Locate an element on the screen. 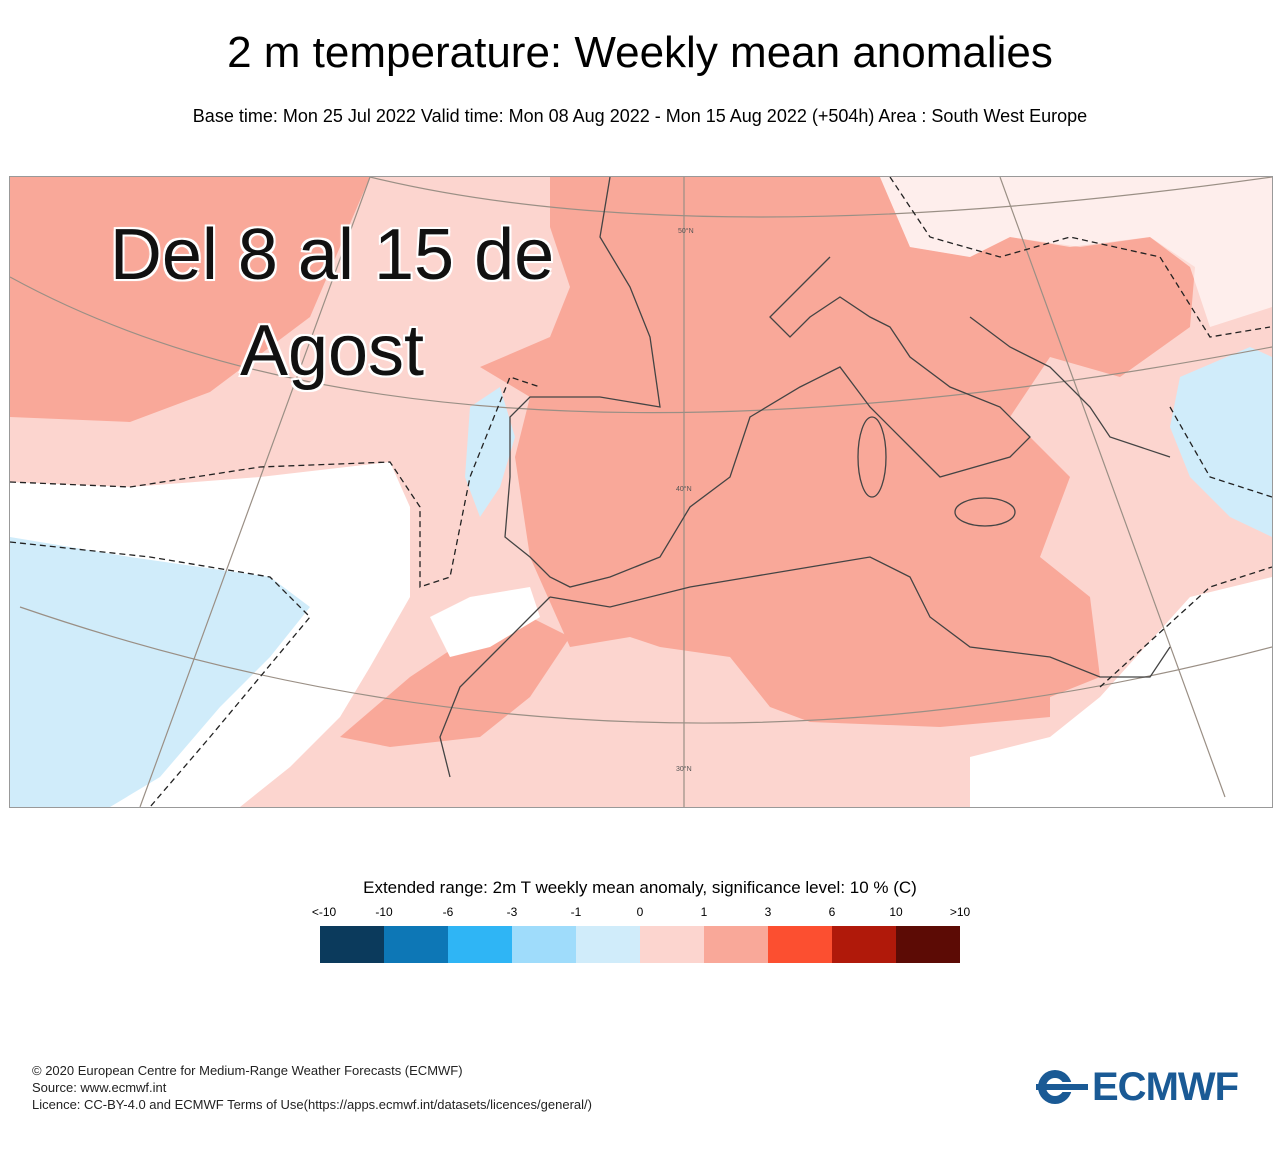 Image resolution: width=1280 pixels, height=1152 pixels. warm-region-atlantic is located at coordinates (190, 299).